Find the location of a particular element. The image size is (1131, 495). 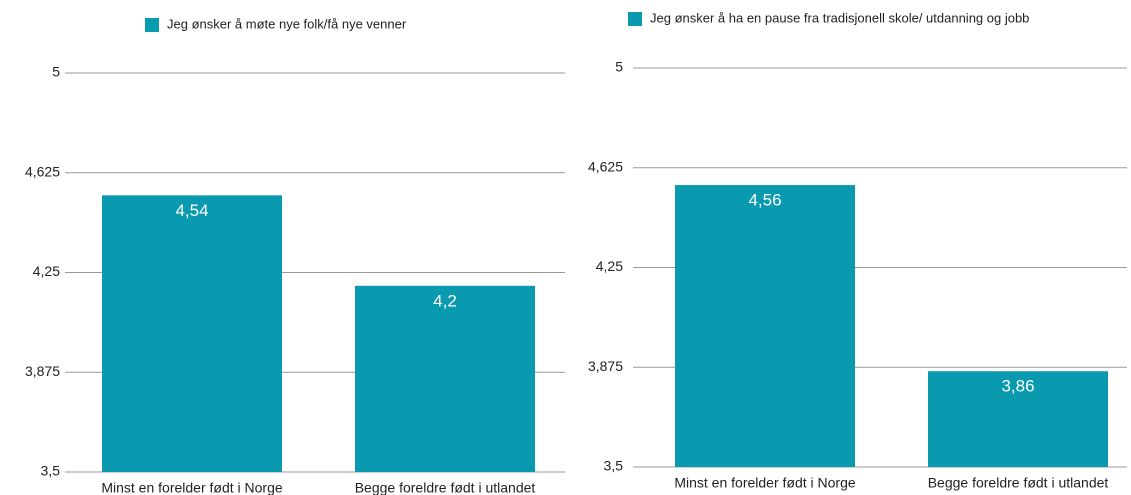

value-label: 4,56 is located at coordinates (764, 200).